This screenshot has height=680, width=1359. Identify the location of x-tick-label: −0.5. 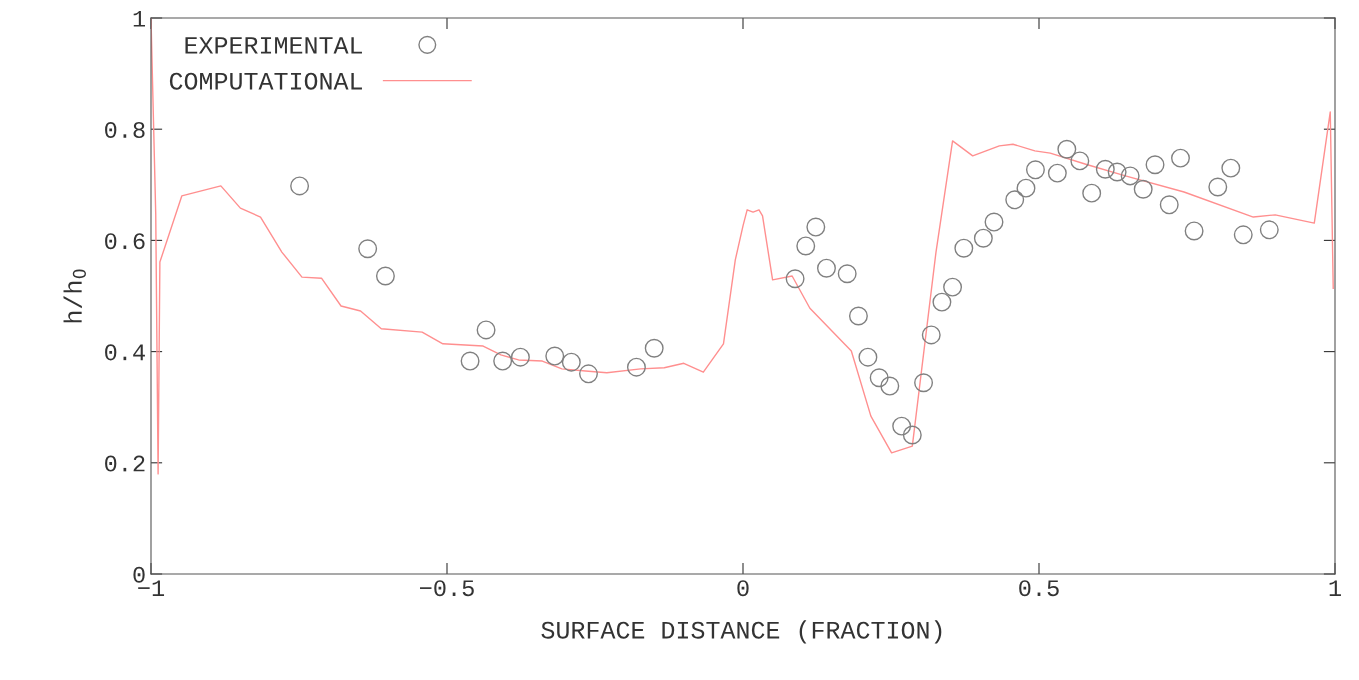
(447, 588).